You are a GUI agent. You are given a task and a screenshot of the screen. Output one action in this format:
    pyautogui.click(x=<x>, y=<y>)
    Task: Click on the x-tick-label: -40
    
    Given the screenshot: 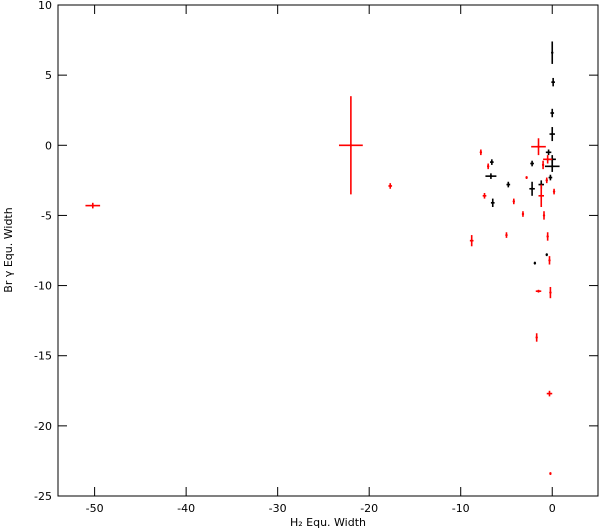 What is the action you would take?
    pyautogui.click(x=186, y=508)
    